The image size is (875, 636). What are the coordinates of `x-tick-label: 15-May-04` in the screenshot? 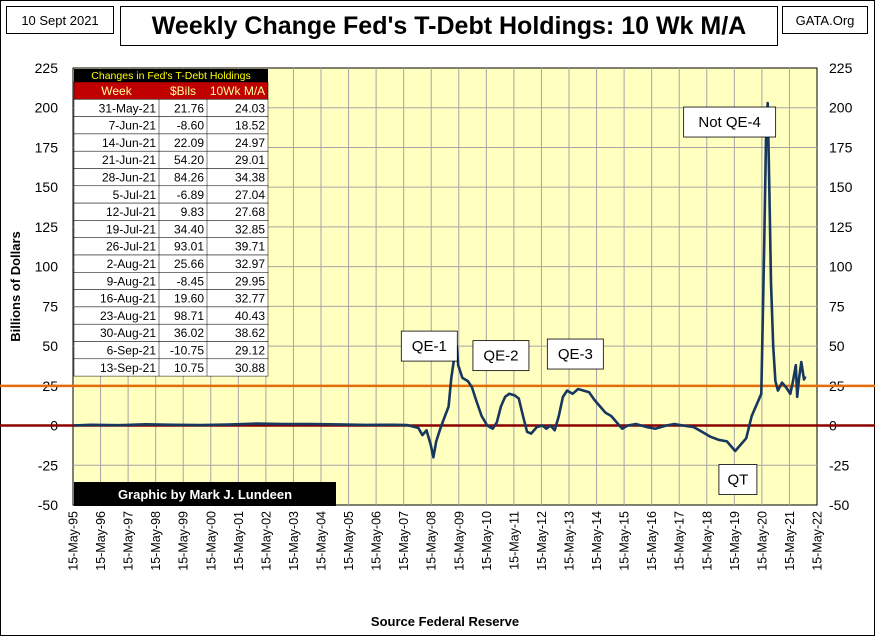 It's located at (322, 541).